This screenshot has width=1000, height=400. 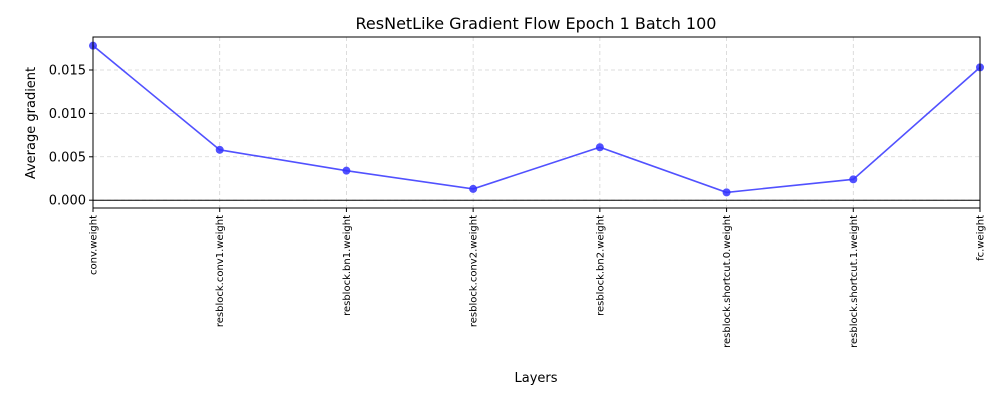 I want to click on y-tick-label: 0.015, so click(x=67, y=70).